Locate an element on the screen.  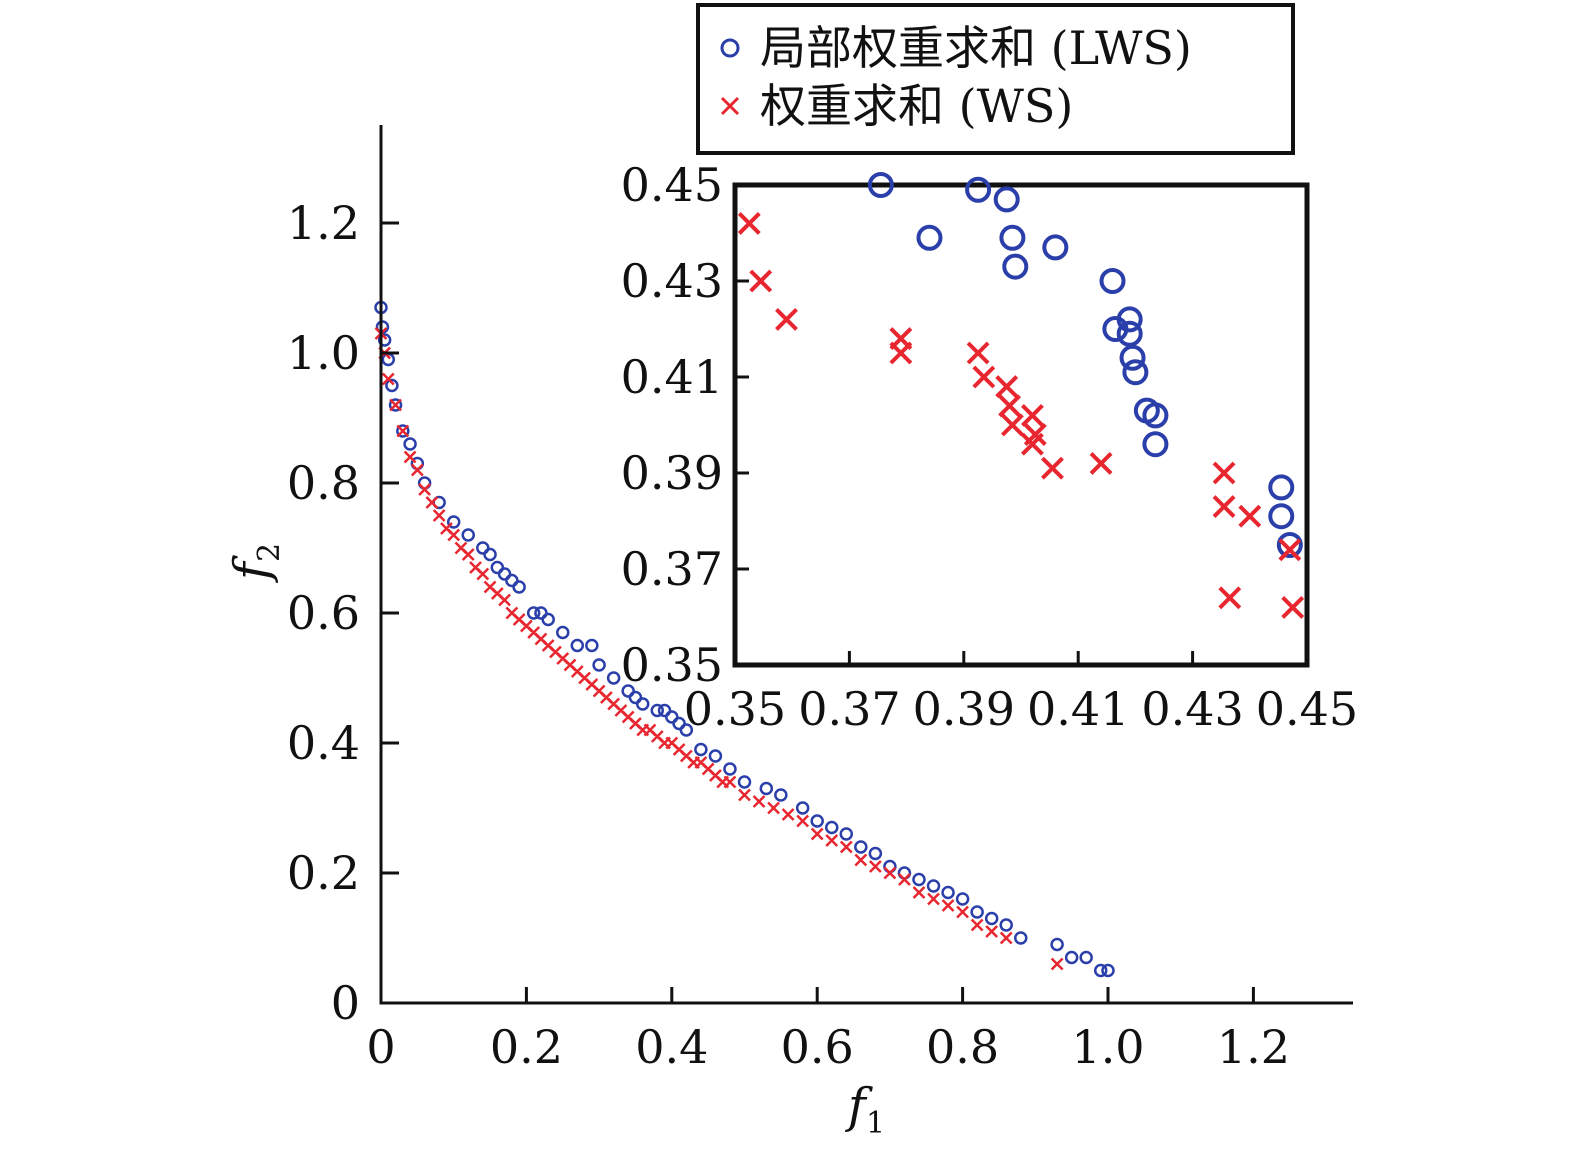
legend-marker-circle is located at coordinates (730, 48).